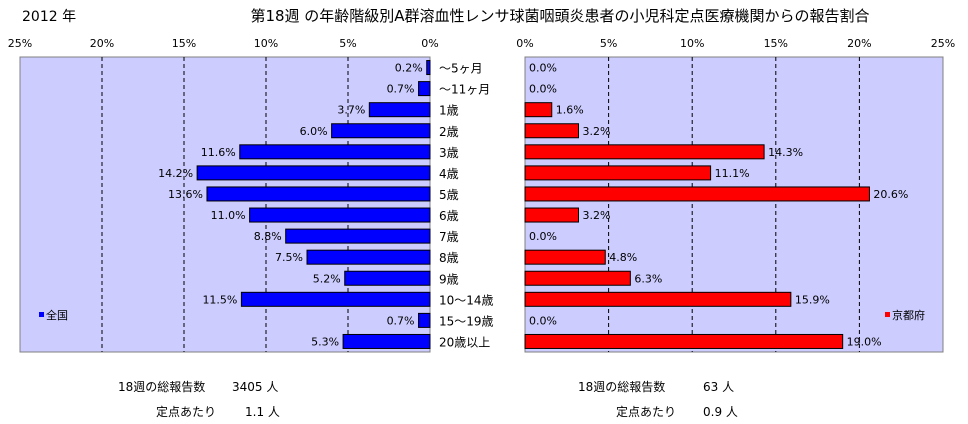 The image size is (968, 424). Describe the element at coordinates (732, 173) in the screenshot. I see `right-data-label: 11.1%` at that location.